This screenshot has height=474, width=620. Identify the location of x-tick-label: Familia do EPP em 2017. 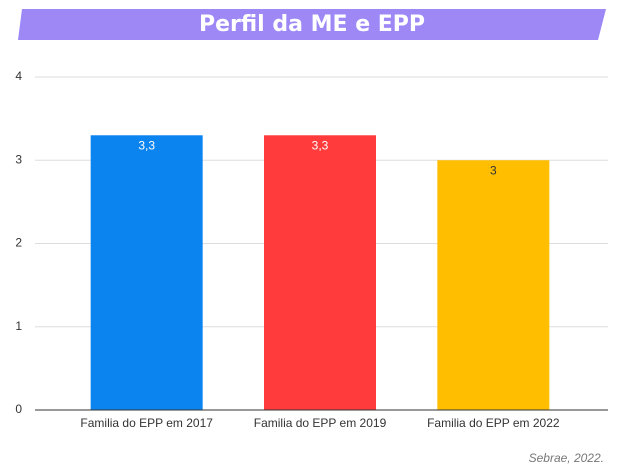
(146, 423).